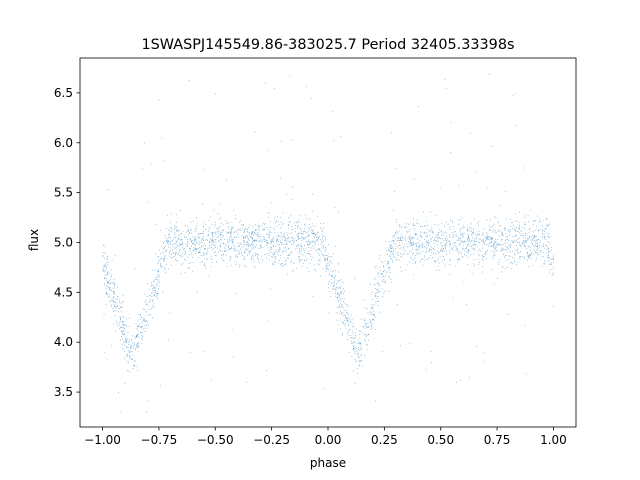 The width and height of the screenshot is (640, 480). Describe the element at coordinates (63, 143) in the screenshot. I see `y-tick-label: 6.0` at that location.